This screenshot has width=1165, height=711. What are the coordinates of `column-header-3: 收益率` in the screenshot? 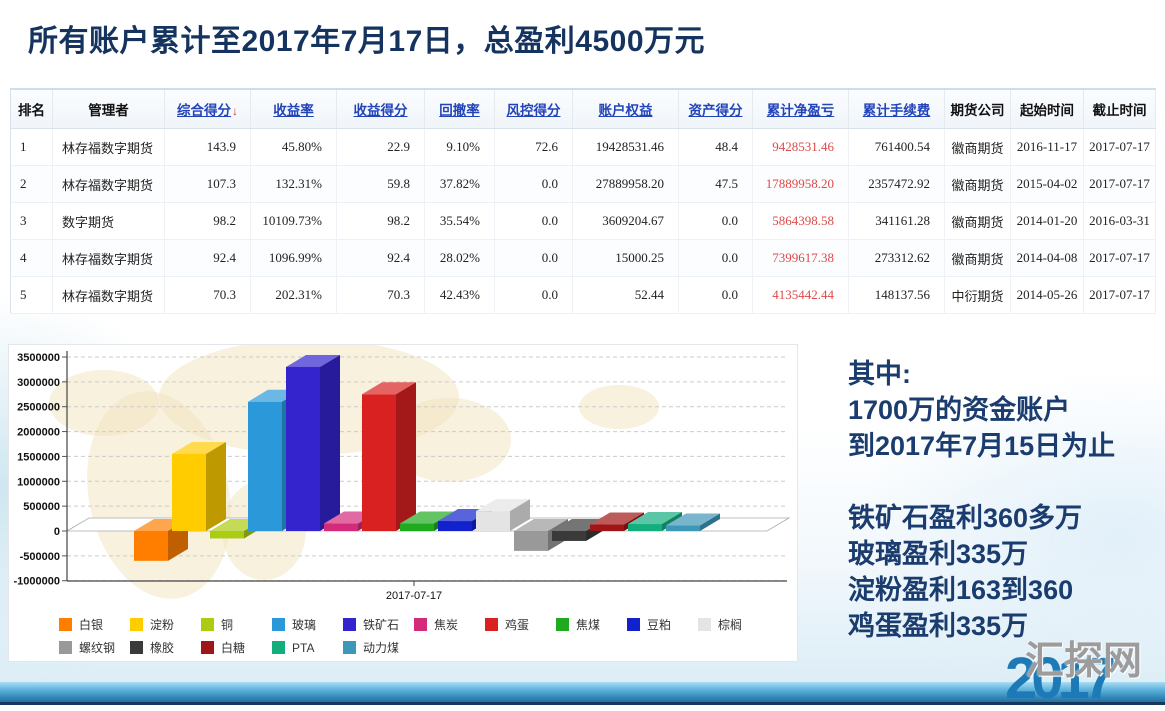 It's located at (293, 108).